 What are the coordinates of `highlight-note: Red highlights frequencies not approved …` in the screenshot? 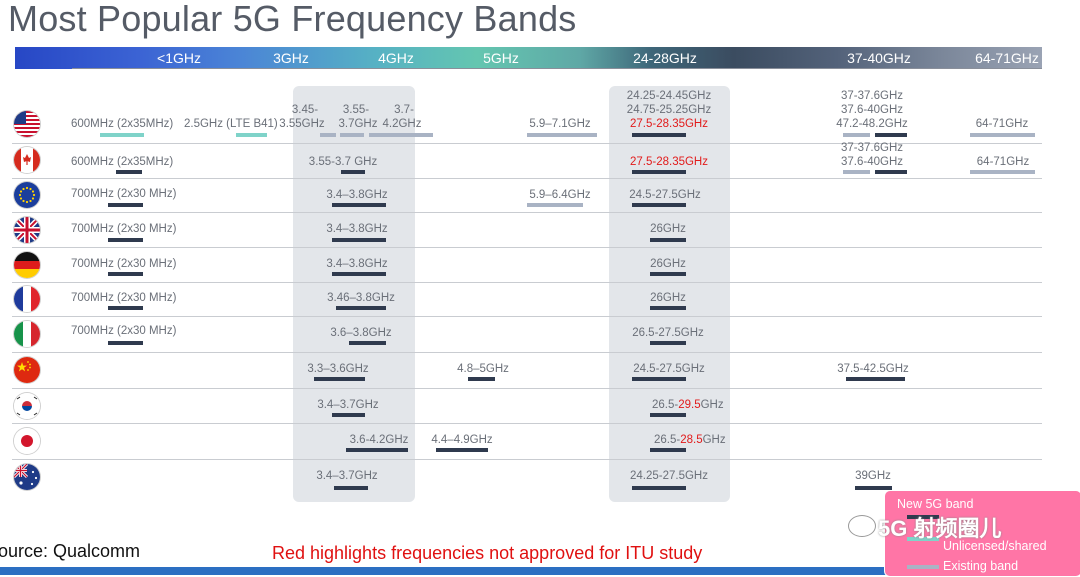 It's located at (487, 553).